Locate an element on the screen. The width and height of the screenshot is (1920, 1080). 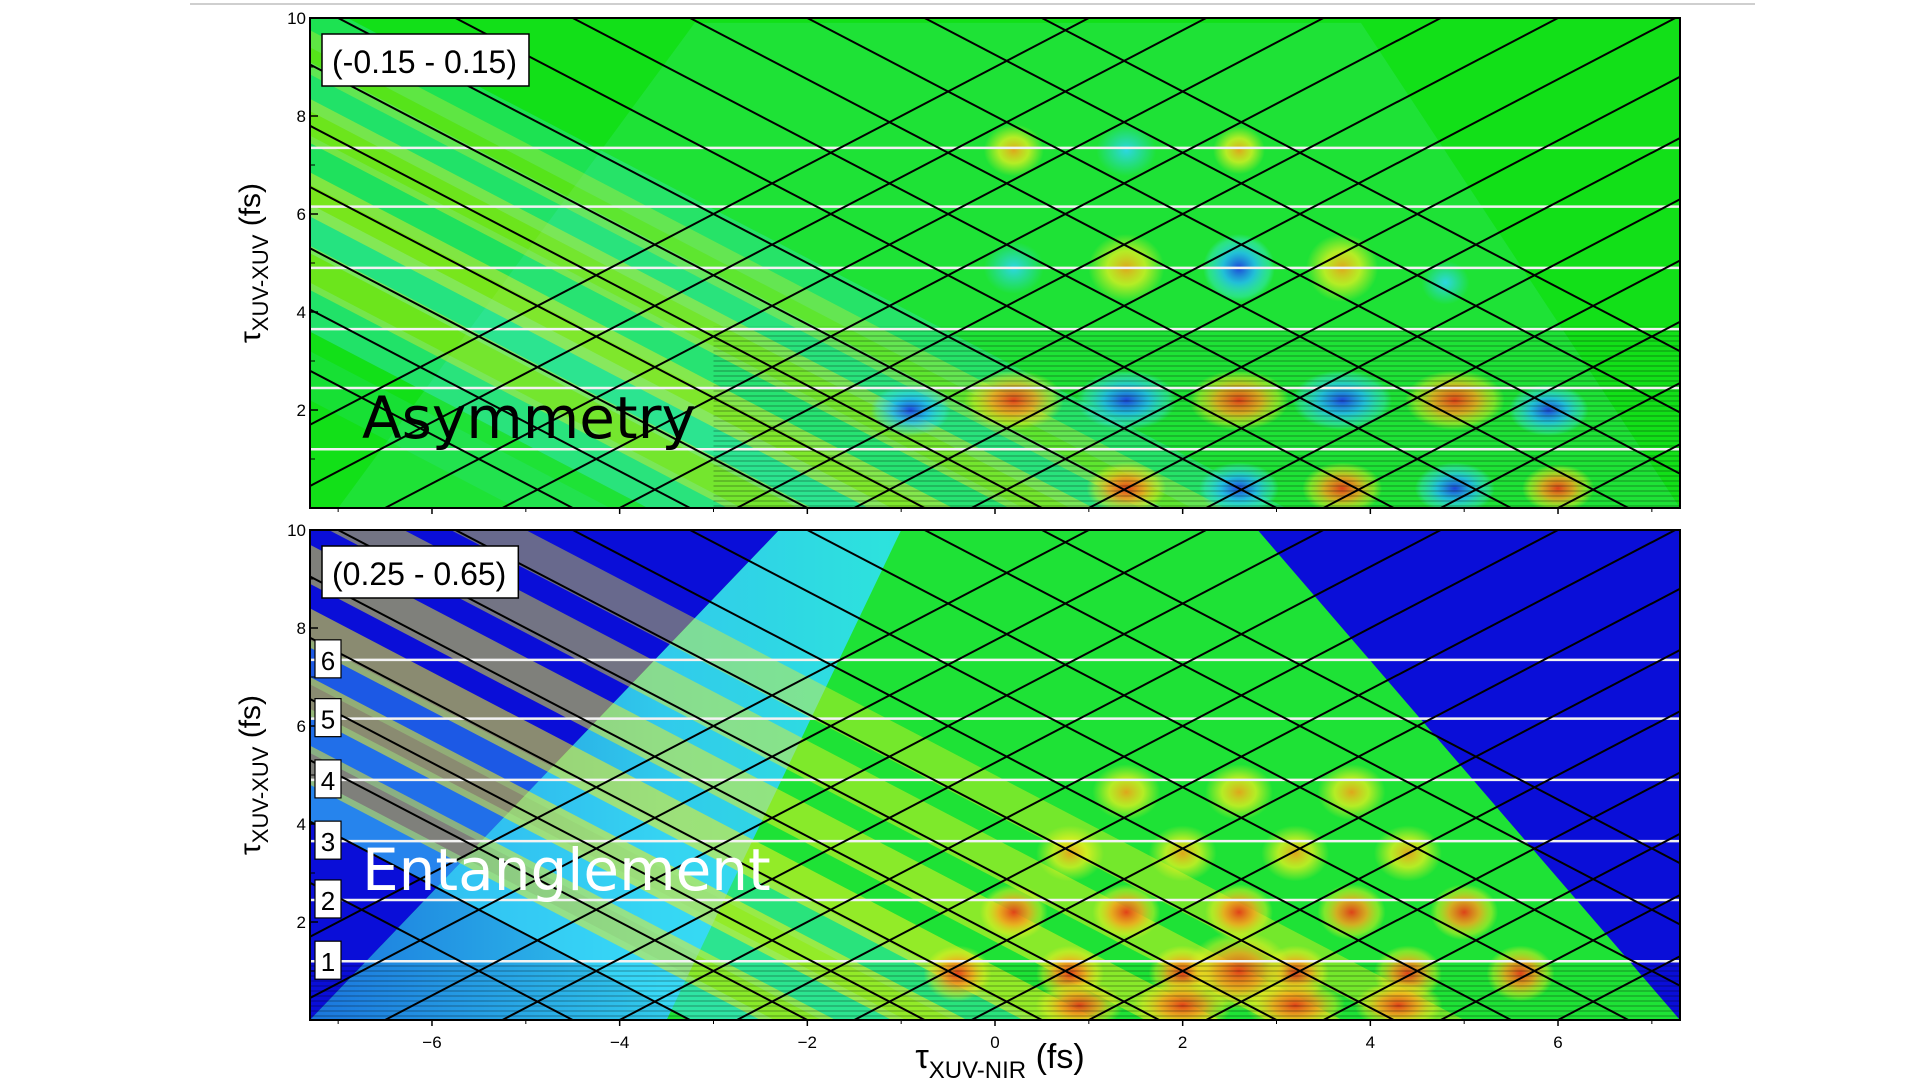
numbered-labels: 1 2 3 4 5 6 is located at coordinates (328, 809).